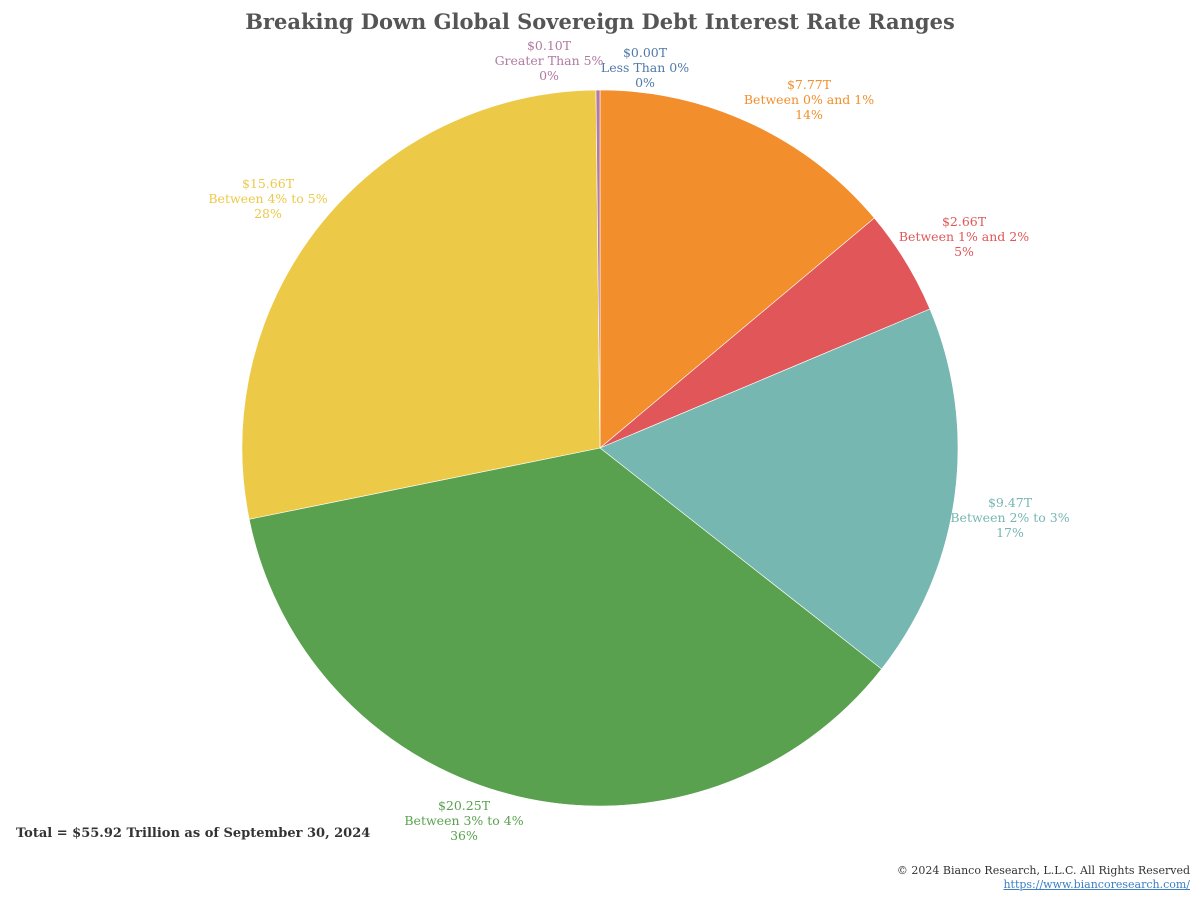  Describe the element at coordinates (549, 45) in the screenshot. I see `slice-value-label: $0.10T` at that location.